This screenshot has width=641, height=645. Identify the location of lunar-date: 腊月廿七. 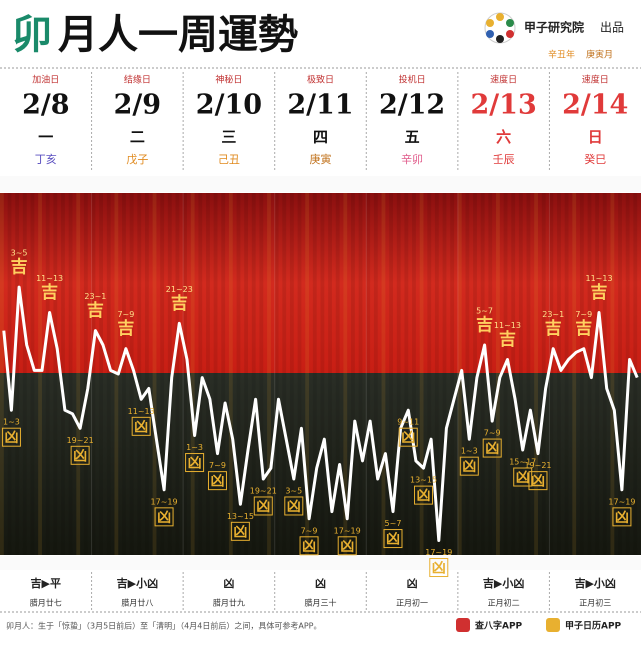
(46, 603).